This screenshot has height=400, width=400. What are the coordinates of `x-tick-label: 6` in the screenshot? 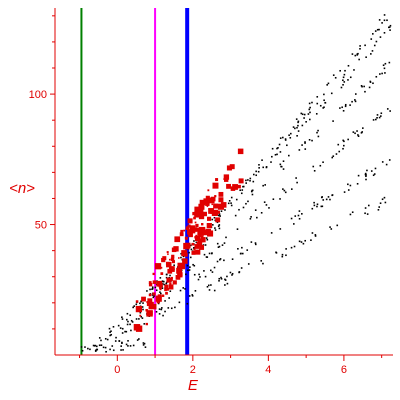 It's located at (344, 370).